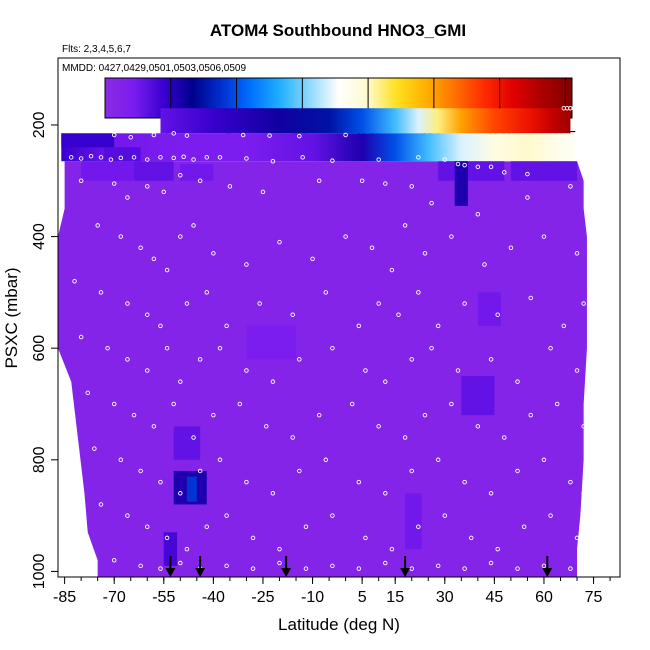 This screenshot has height=650, width=650. I want to click on x-tick-label: 15, so click(395, 597).